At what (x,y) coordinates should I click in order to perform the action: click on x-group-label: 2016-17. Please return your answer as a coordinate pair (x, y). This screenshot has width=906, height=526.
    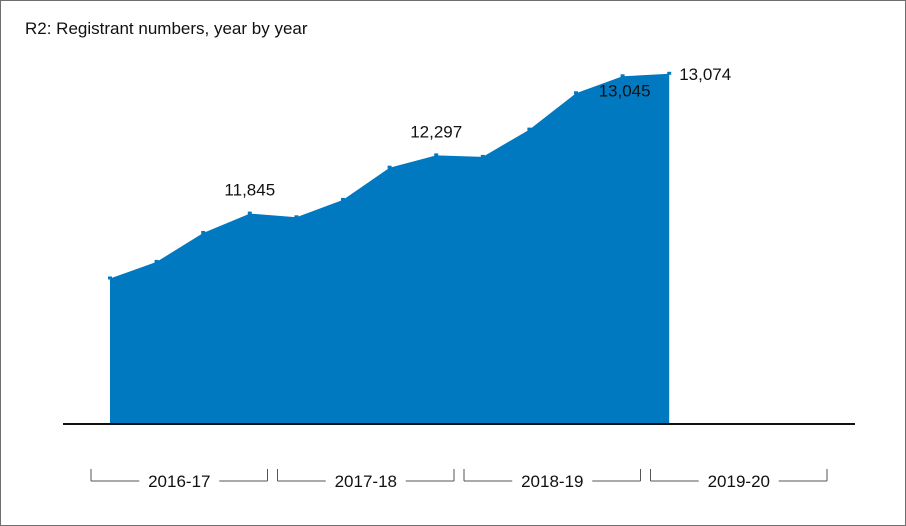
    Looking at the image, I should click on (179, 481).